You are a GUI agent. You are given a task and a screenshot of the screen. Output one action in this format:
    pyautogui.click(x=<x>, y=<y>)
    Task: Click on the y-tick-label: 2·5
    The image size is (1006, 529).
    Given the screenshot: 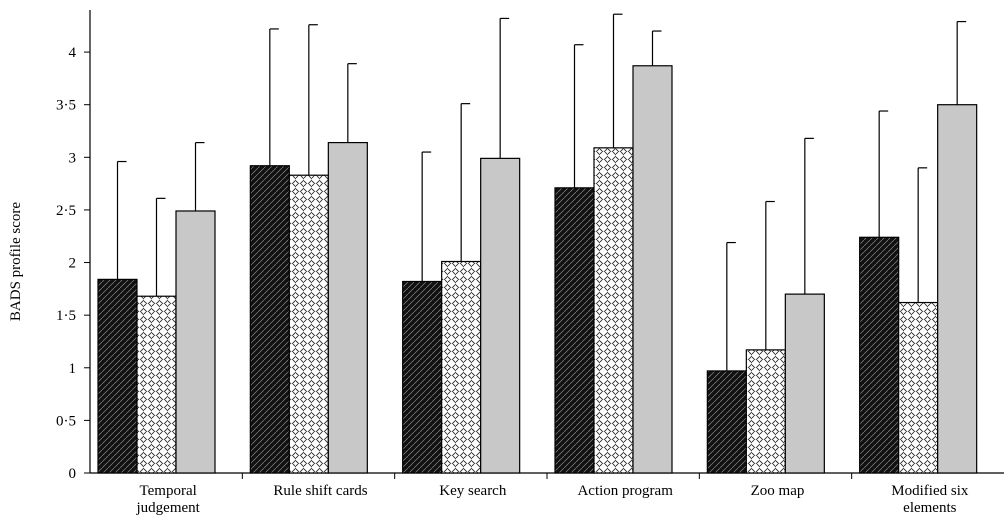 What is the action you would take?
    pyautogui.click(x=66, y=211)
    